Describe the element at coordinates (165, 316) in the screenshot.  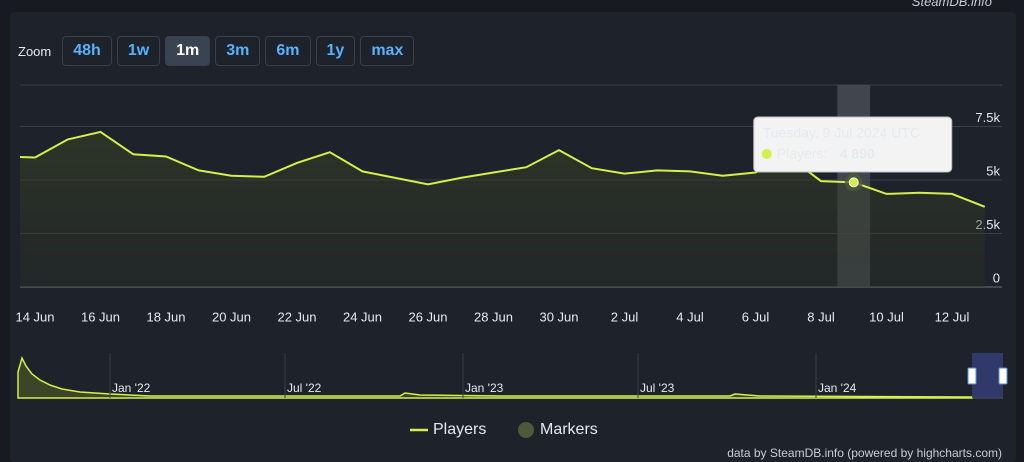
I see `x-tick-label: 18 Jun` at that location.